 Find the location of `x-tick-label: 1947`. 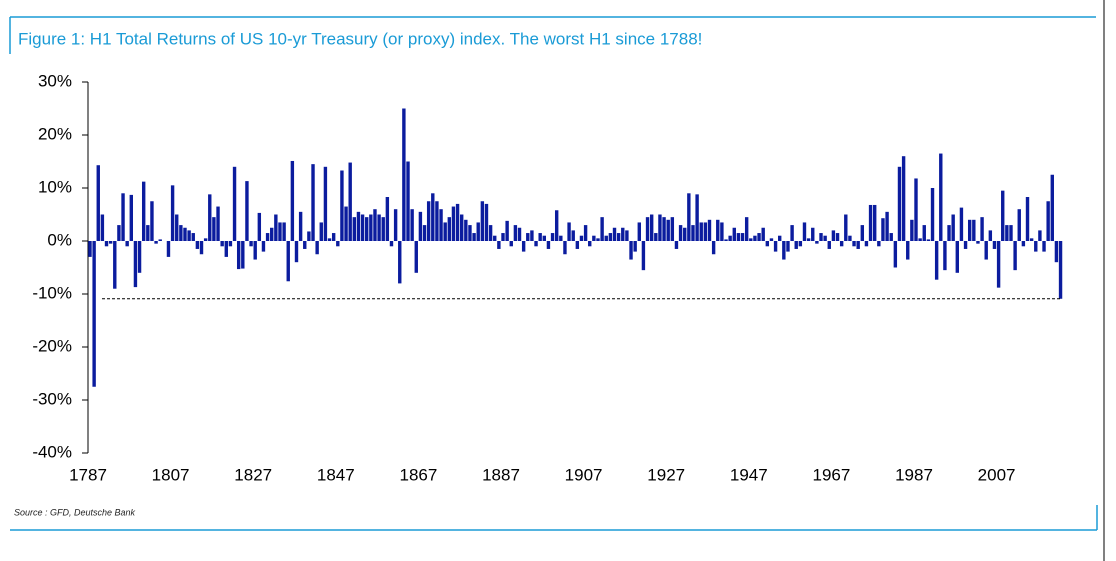

x-tick-label: 1947 is located at coordinates (749, 474).